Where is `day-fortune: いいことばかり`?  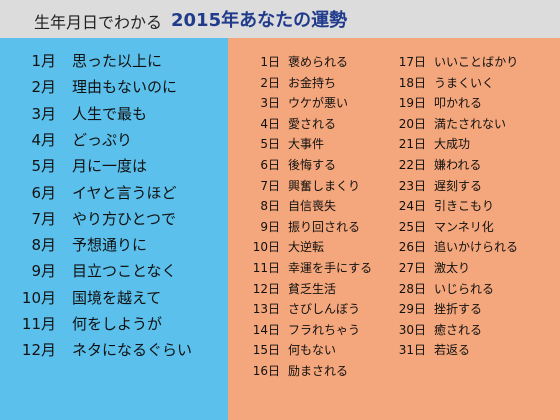 day-fortune: いいことばかり is located at coordinates (476, 62).